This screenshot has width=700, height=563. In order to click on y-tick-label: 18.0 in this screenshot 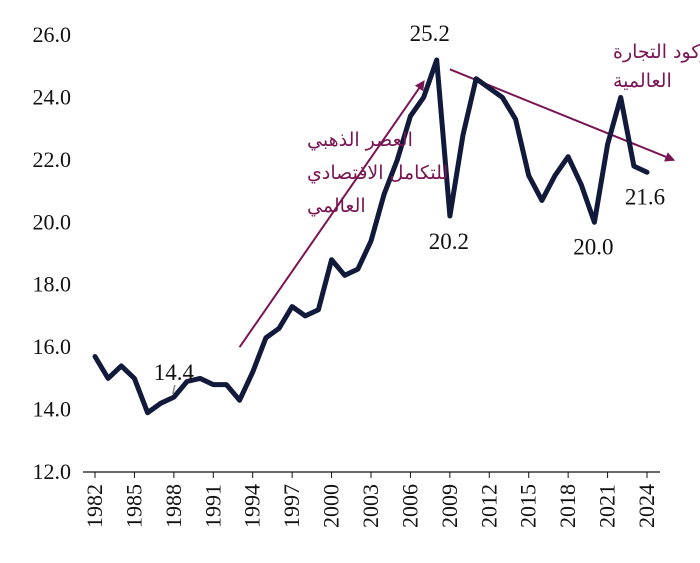, I will do `click(52, 284)`.